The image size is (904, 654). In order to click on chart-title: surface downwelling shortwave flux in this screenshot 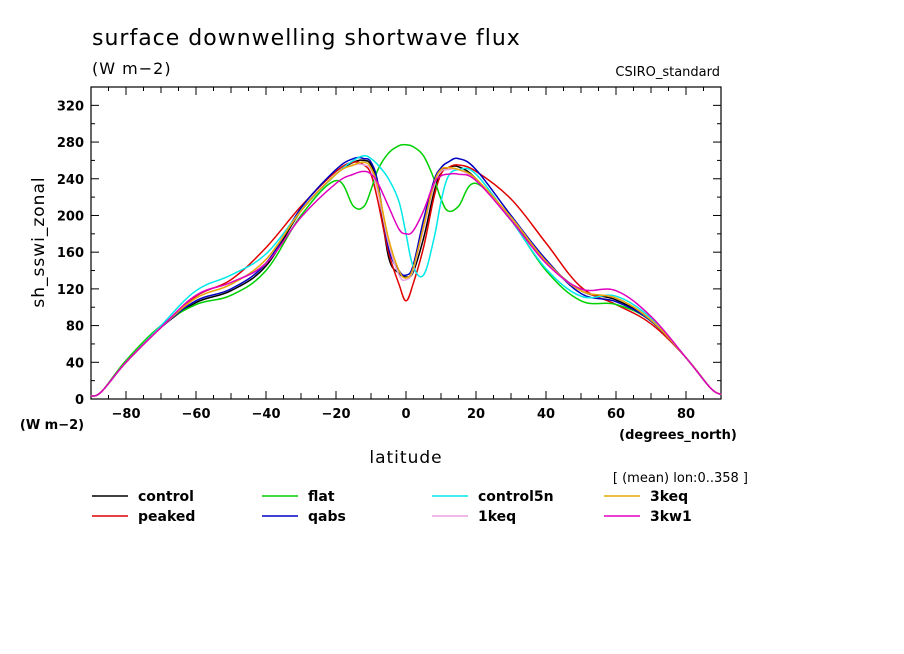, I will do `click(306, 38)`.